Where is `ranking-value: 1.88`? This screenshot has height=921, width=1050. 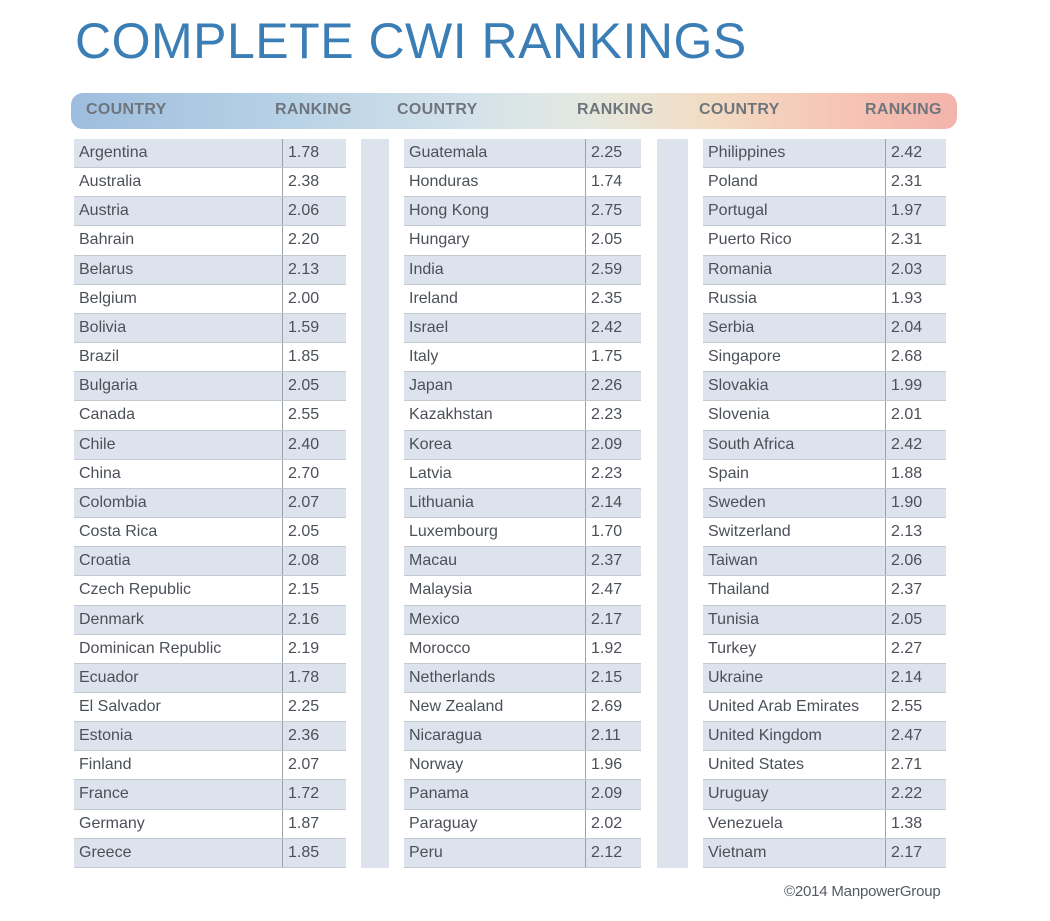
ranking-value: 1.88 is located at coordinates (907, 473).